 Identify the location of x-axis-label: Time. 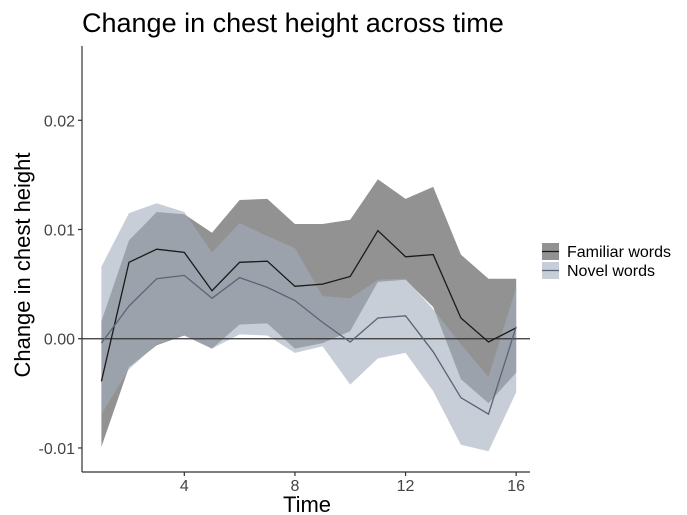
(307, 503).